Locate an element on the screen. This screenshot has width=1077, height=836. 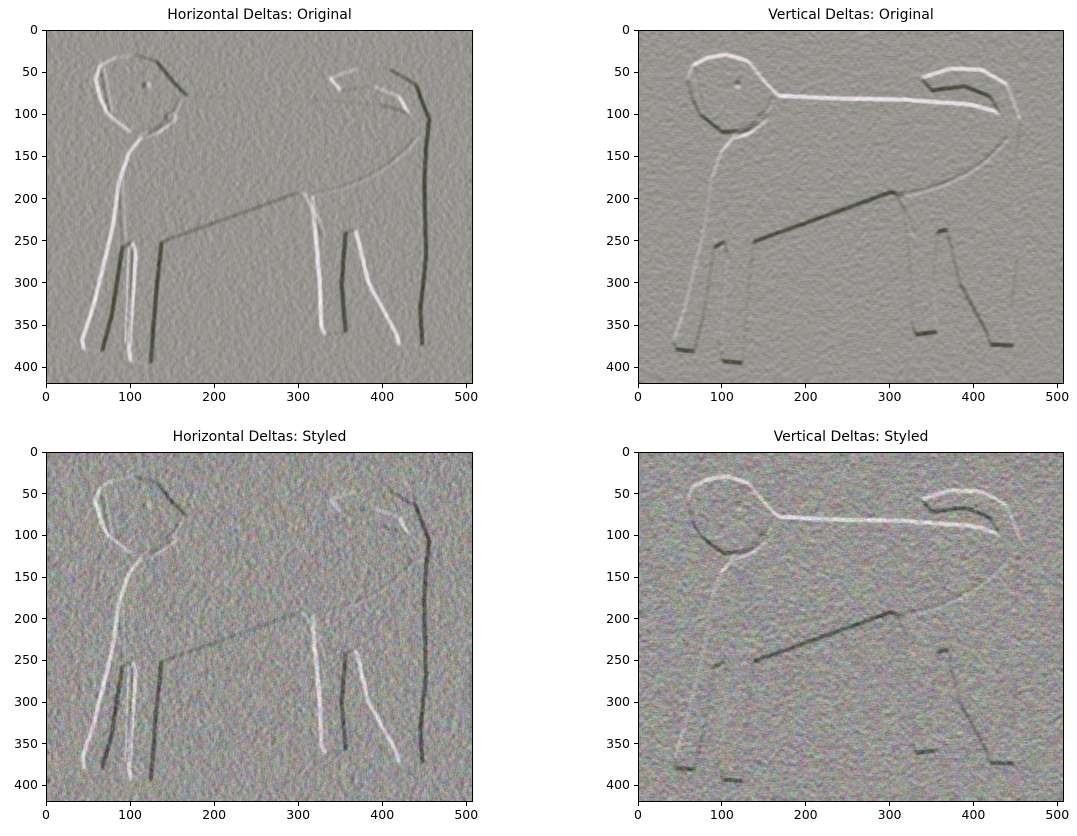
subplot-title: Vertical Deltas: Styled is located at coordinates (851, 437).